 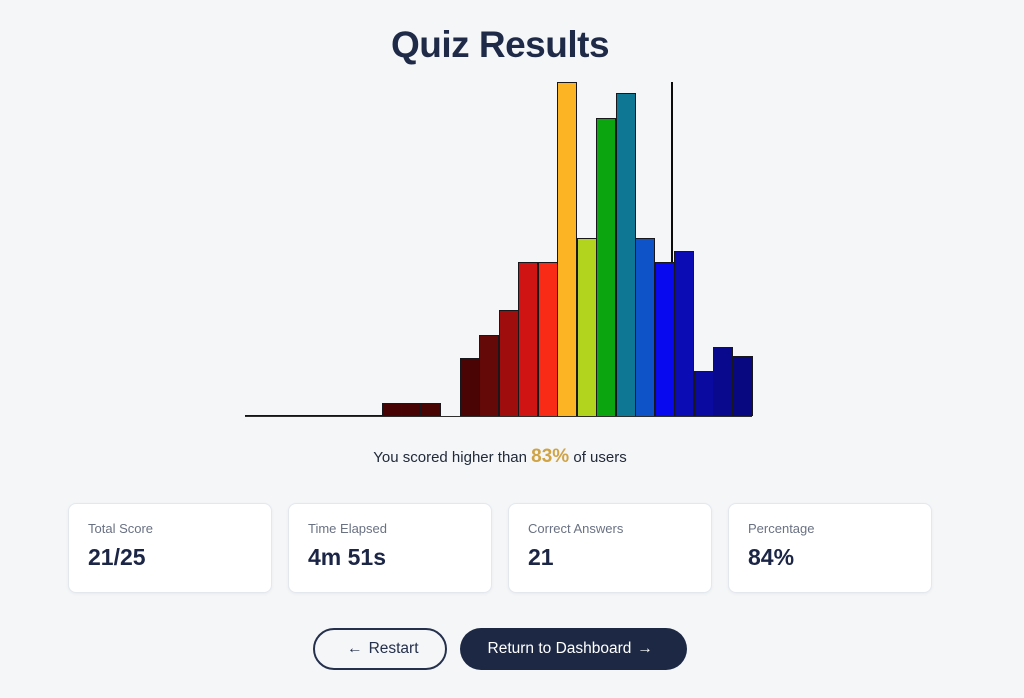 What do you see at coordinates (355, 648) in the screenshot?
I see `left-arrow-icon: ←` at bounding box center [355, 648].